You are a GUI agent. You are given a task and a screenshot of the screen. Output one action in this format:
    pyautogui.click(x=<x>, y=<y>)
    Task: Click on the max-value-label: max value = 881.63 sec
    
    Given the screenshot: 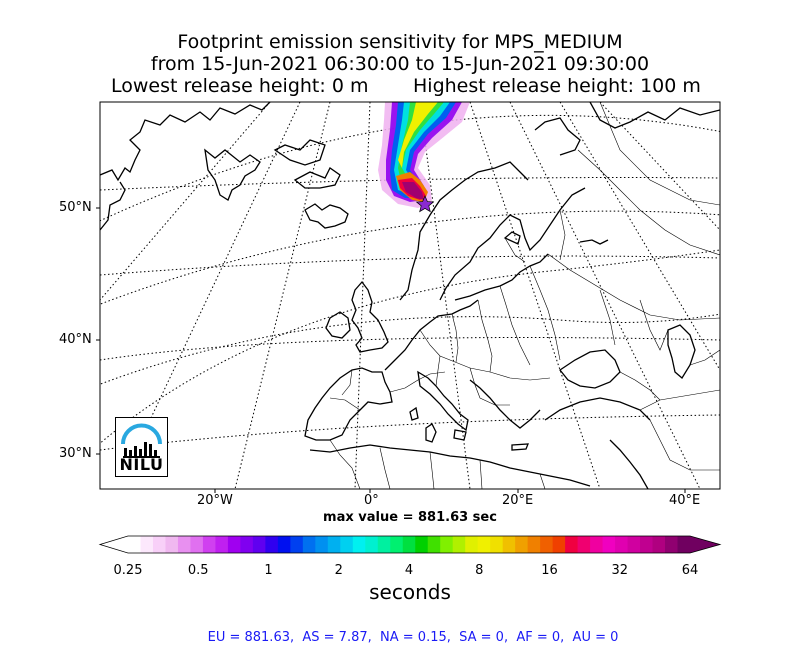 What is the action you would take?
    pyautogui.click(x=410, y=517)
    